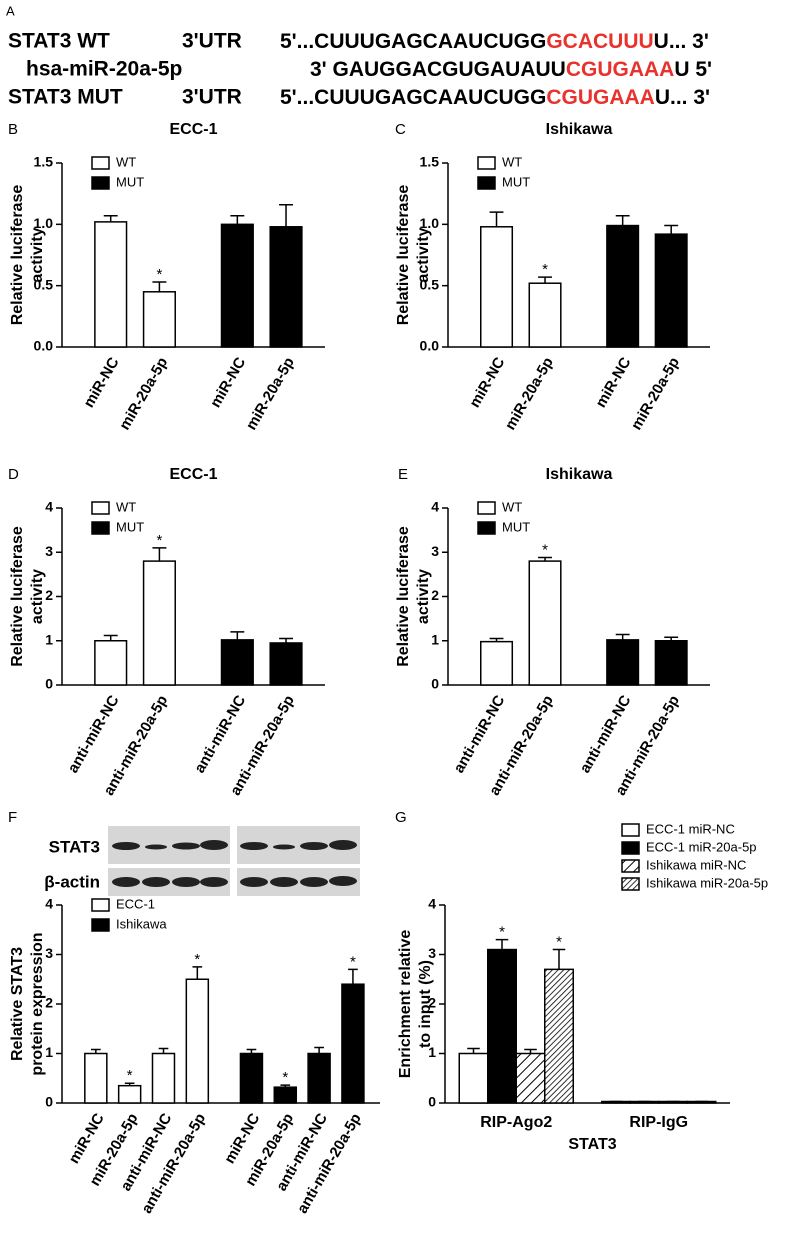  What do you see at coordinates (403, 474) in the screenshot?
I see `panel-label: E` at bounding box center [403, 474].